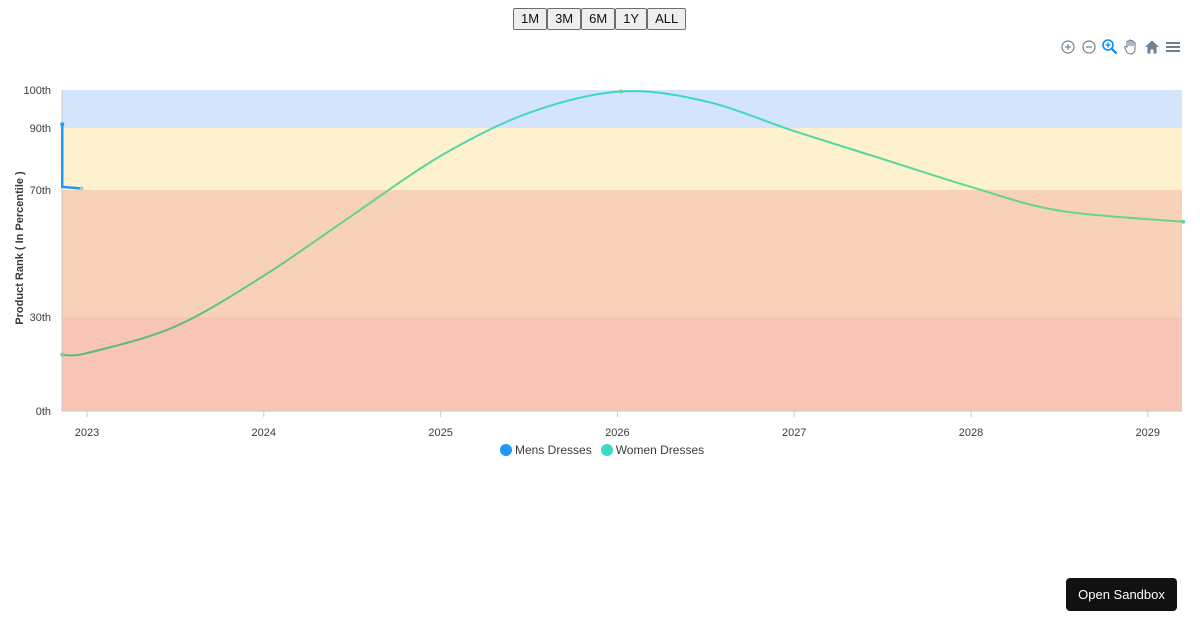 The width and height of the screenshot is (1200, 630). Describe the element at coordinates (553, 450) in the screenshot. I see `legend-label: Mens Dresses` at that location.